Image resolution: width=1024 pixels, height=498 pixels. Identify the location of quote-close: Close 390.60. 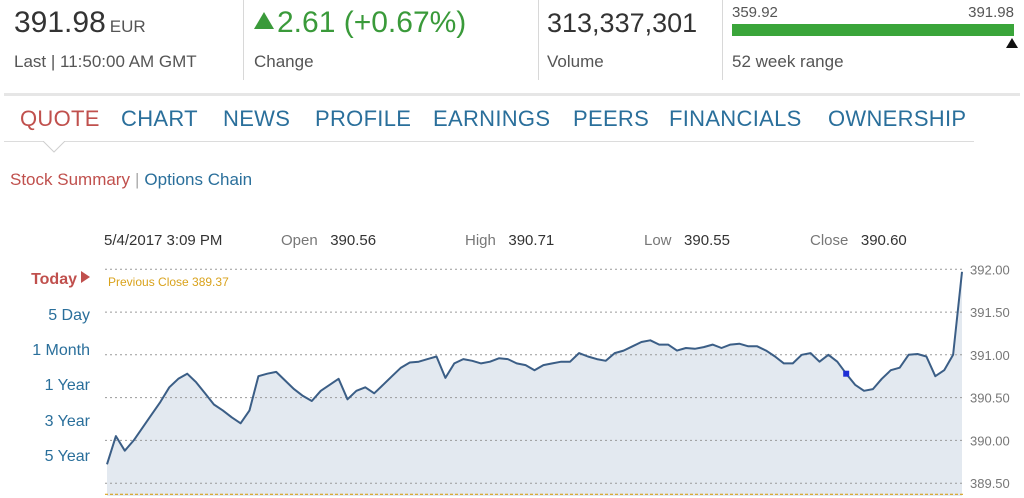
(858, 240).